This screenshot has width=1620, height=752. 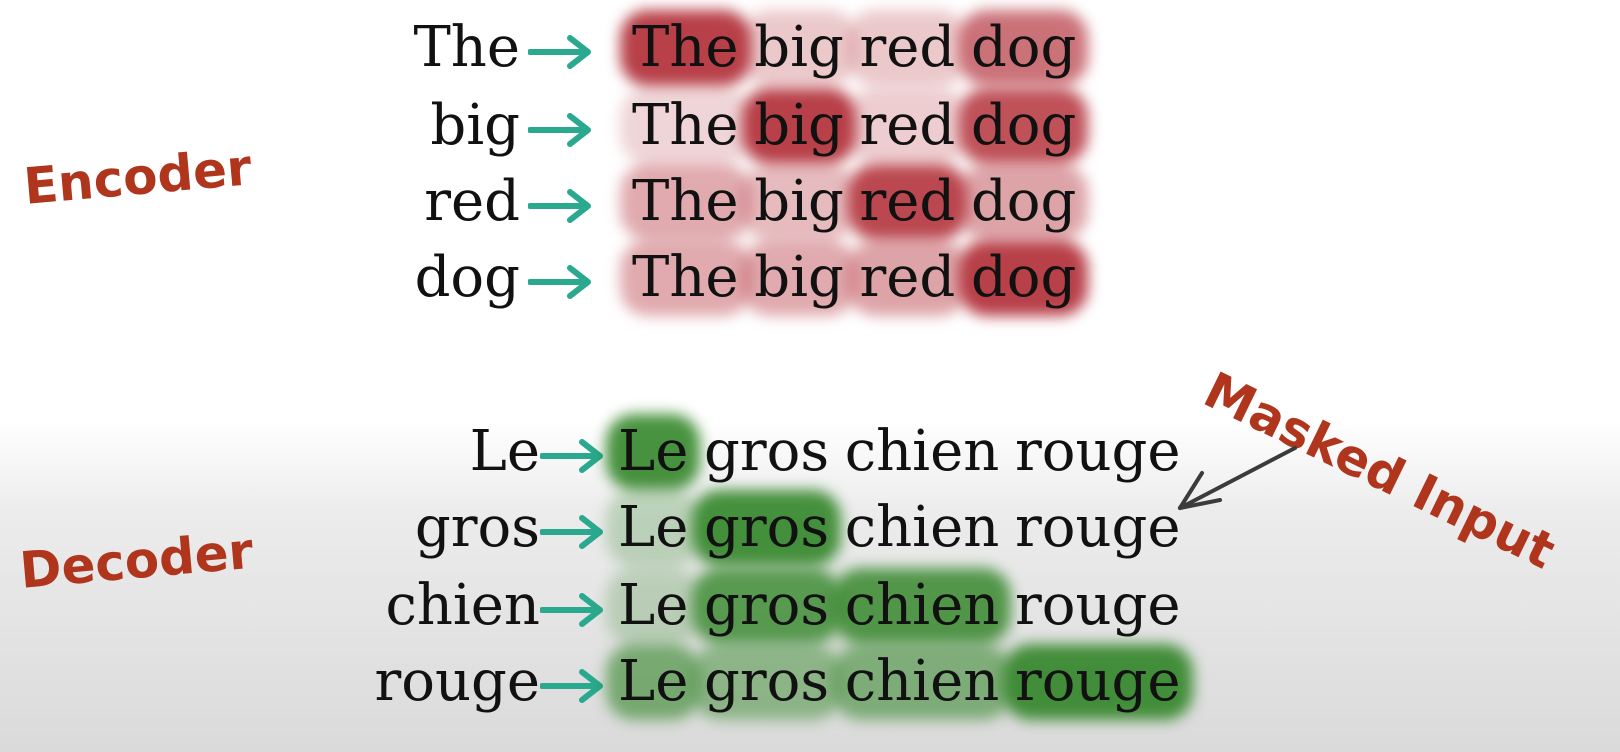 I want to click on decoder-row: Le Le gros chien rouge, so click(x=810, y=452).